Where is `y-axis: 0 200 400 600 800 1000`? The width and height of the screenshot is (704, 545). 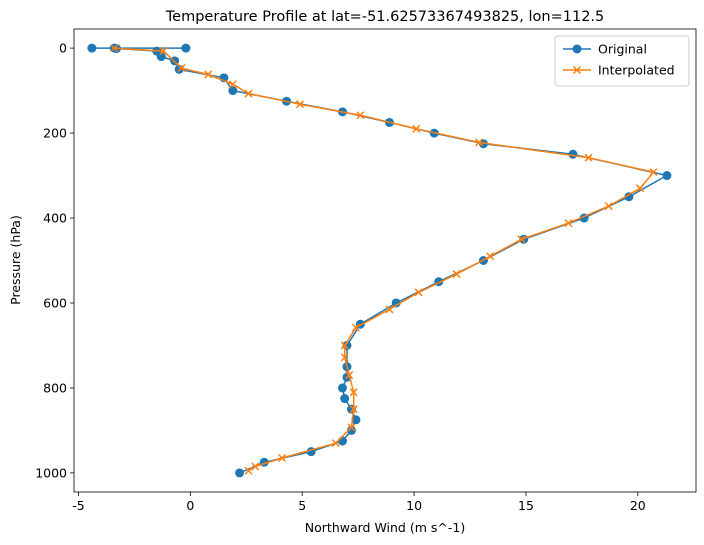 y-axis: 0 200 400 600 800 1000 is located at coordinates (54, 260).